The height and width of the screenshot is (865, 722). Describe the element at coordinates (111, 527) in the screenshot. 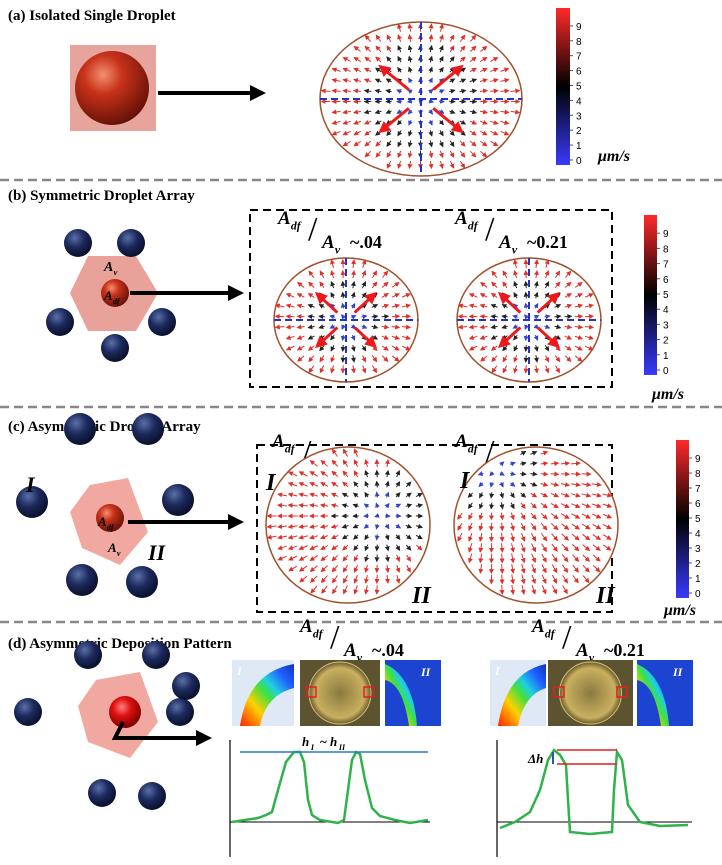

I see `droplet-label-sub: df` at that location.